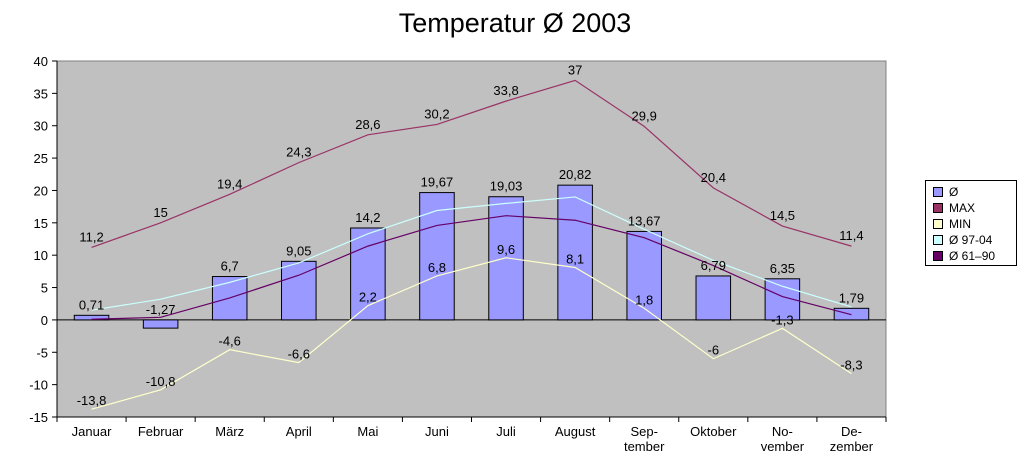 This screenshot has width=1030, height=469. Describe the element at coordinates (506, 186) in the screenshot. I see `data-label: 19,03` at that location.